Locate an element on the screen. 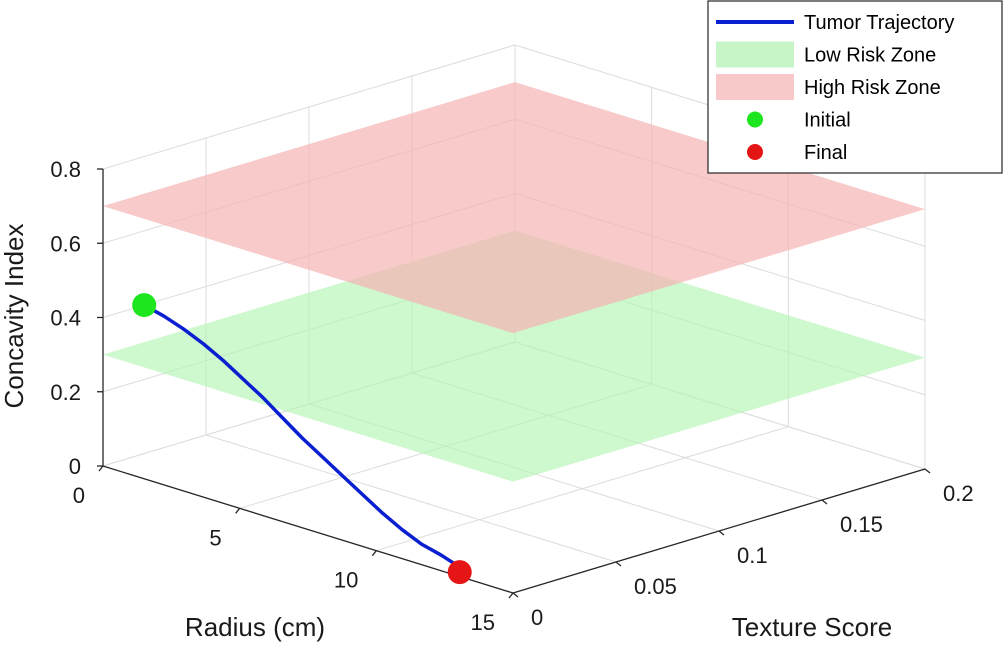 This screenshot has width=1005, height=645. x-axis-label: Radius (cm) is located at coordinates (255, 627).